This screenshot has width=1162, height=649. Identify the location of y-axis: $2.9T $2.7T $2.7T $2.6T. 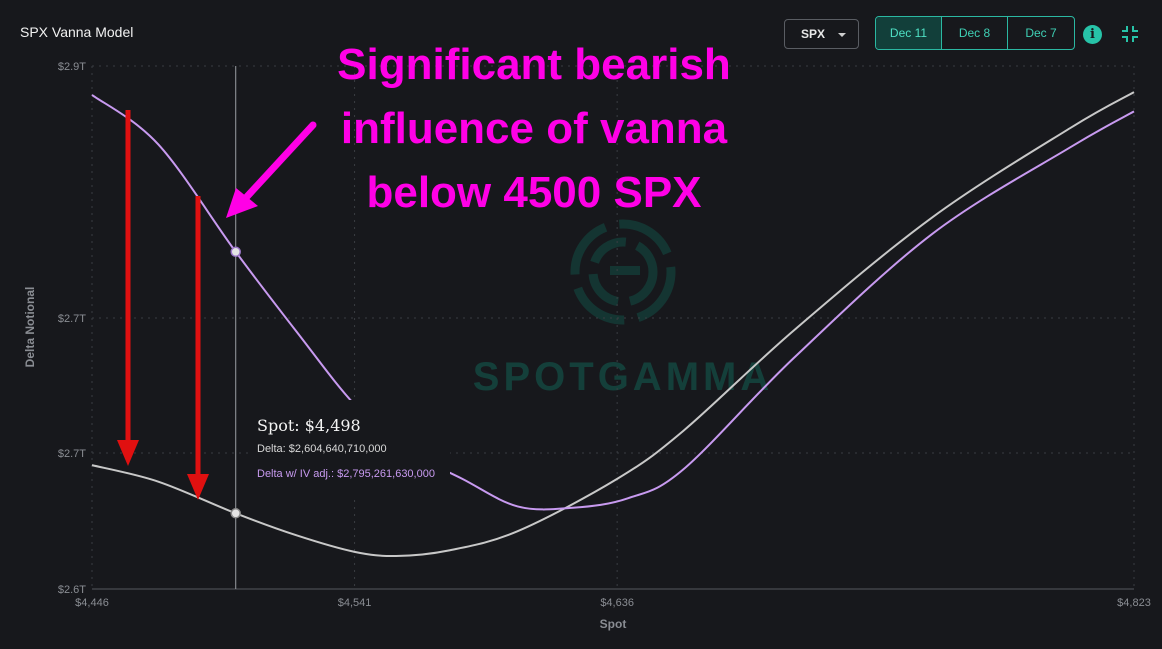
(72, 328).